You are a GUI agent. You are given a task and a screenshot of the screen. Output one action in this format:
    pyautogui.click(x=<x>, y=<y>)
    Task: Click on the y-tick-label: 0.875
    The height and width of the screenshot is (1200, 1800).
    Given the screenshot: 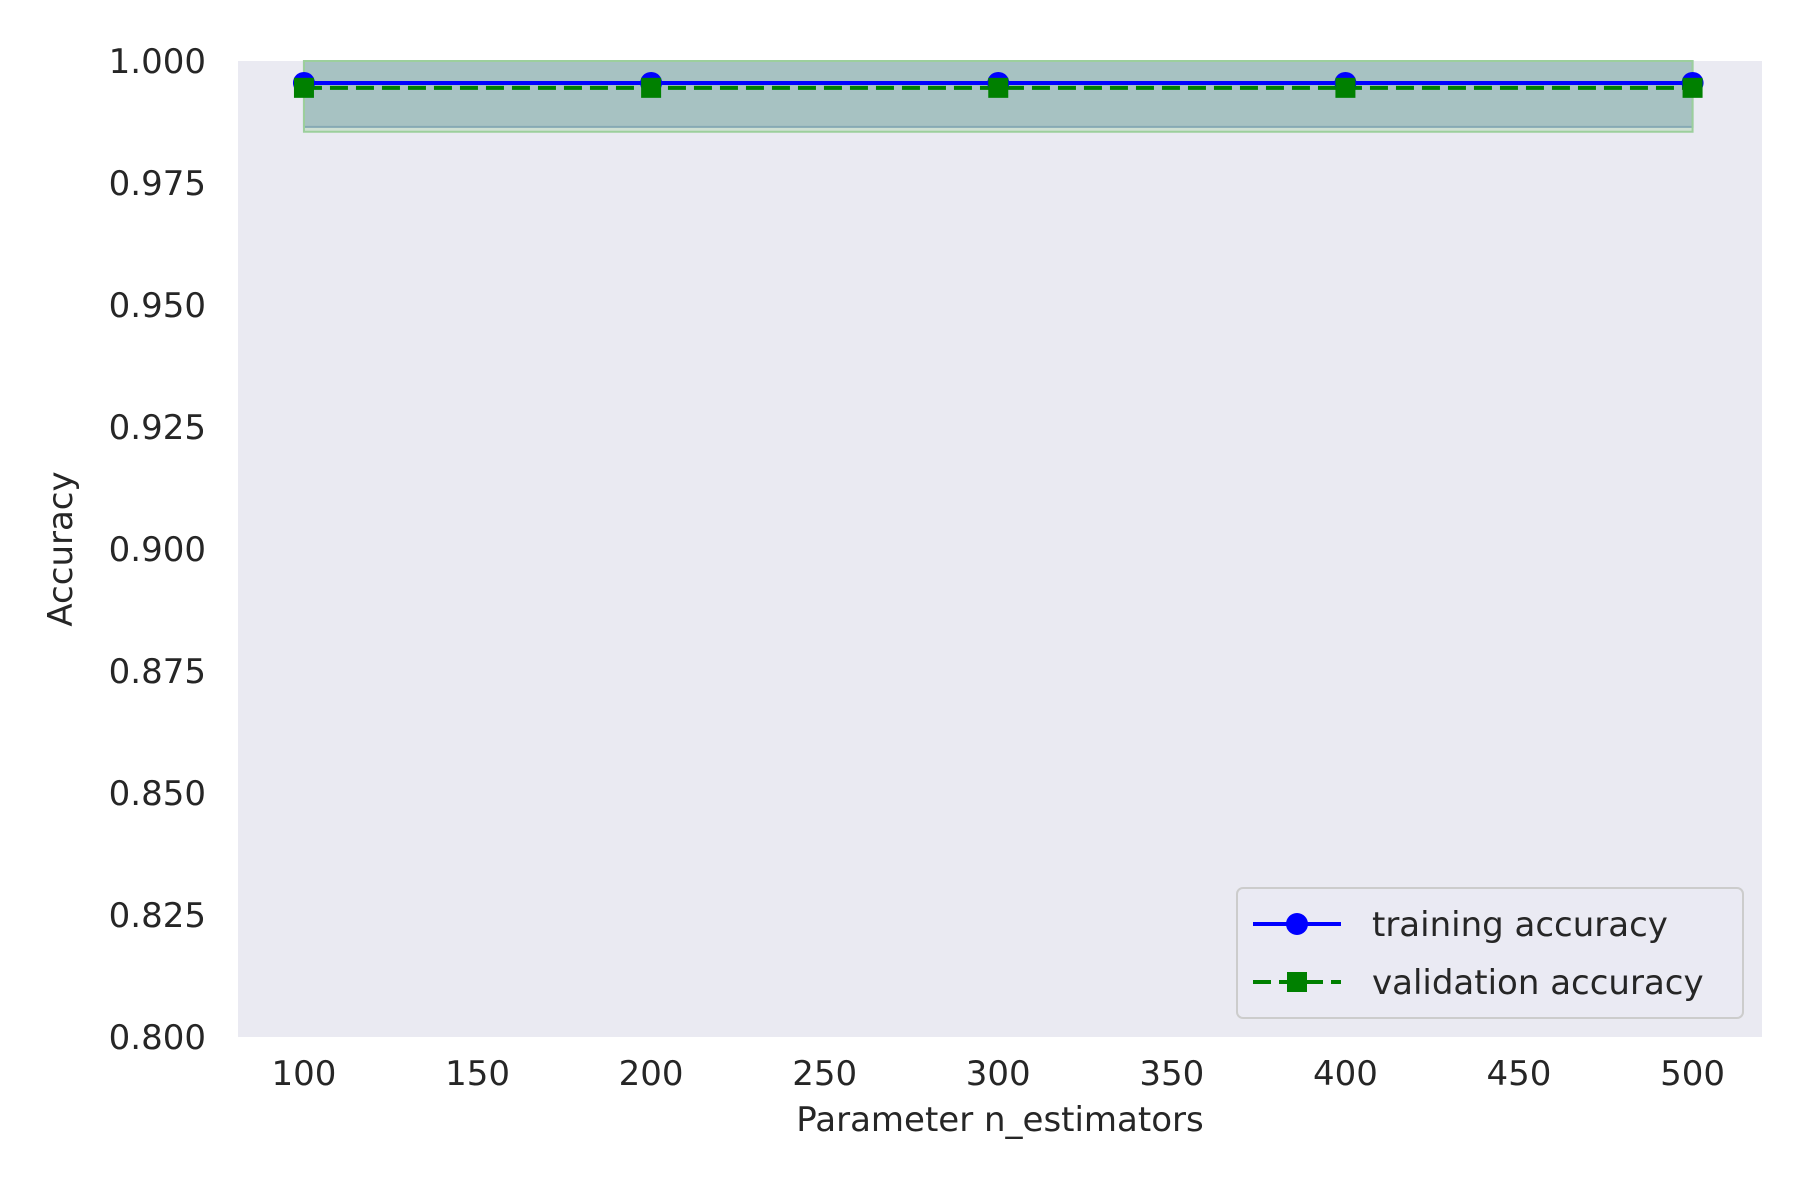 What is the action you would take?
    pyautogui.click(x=157, y=672)
    